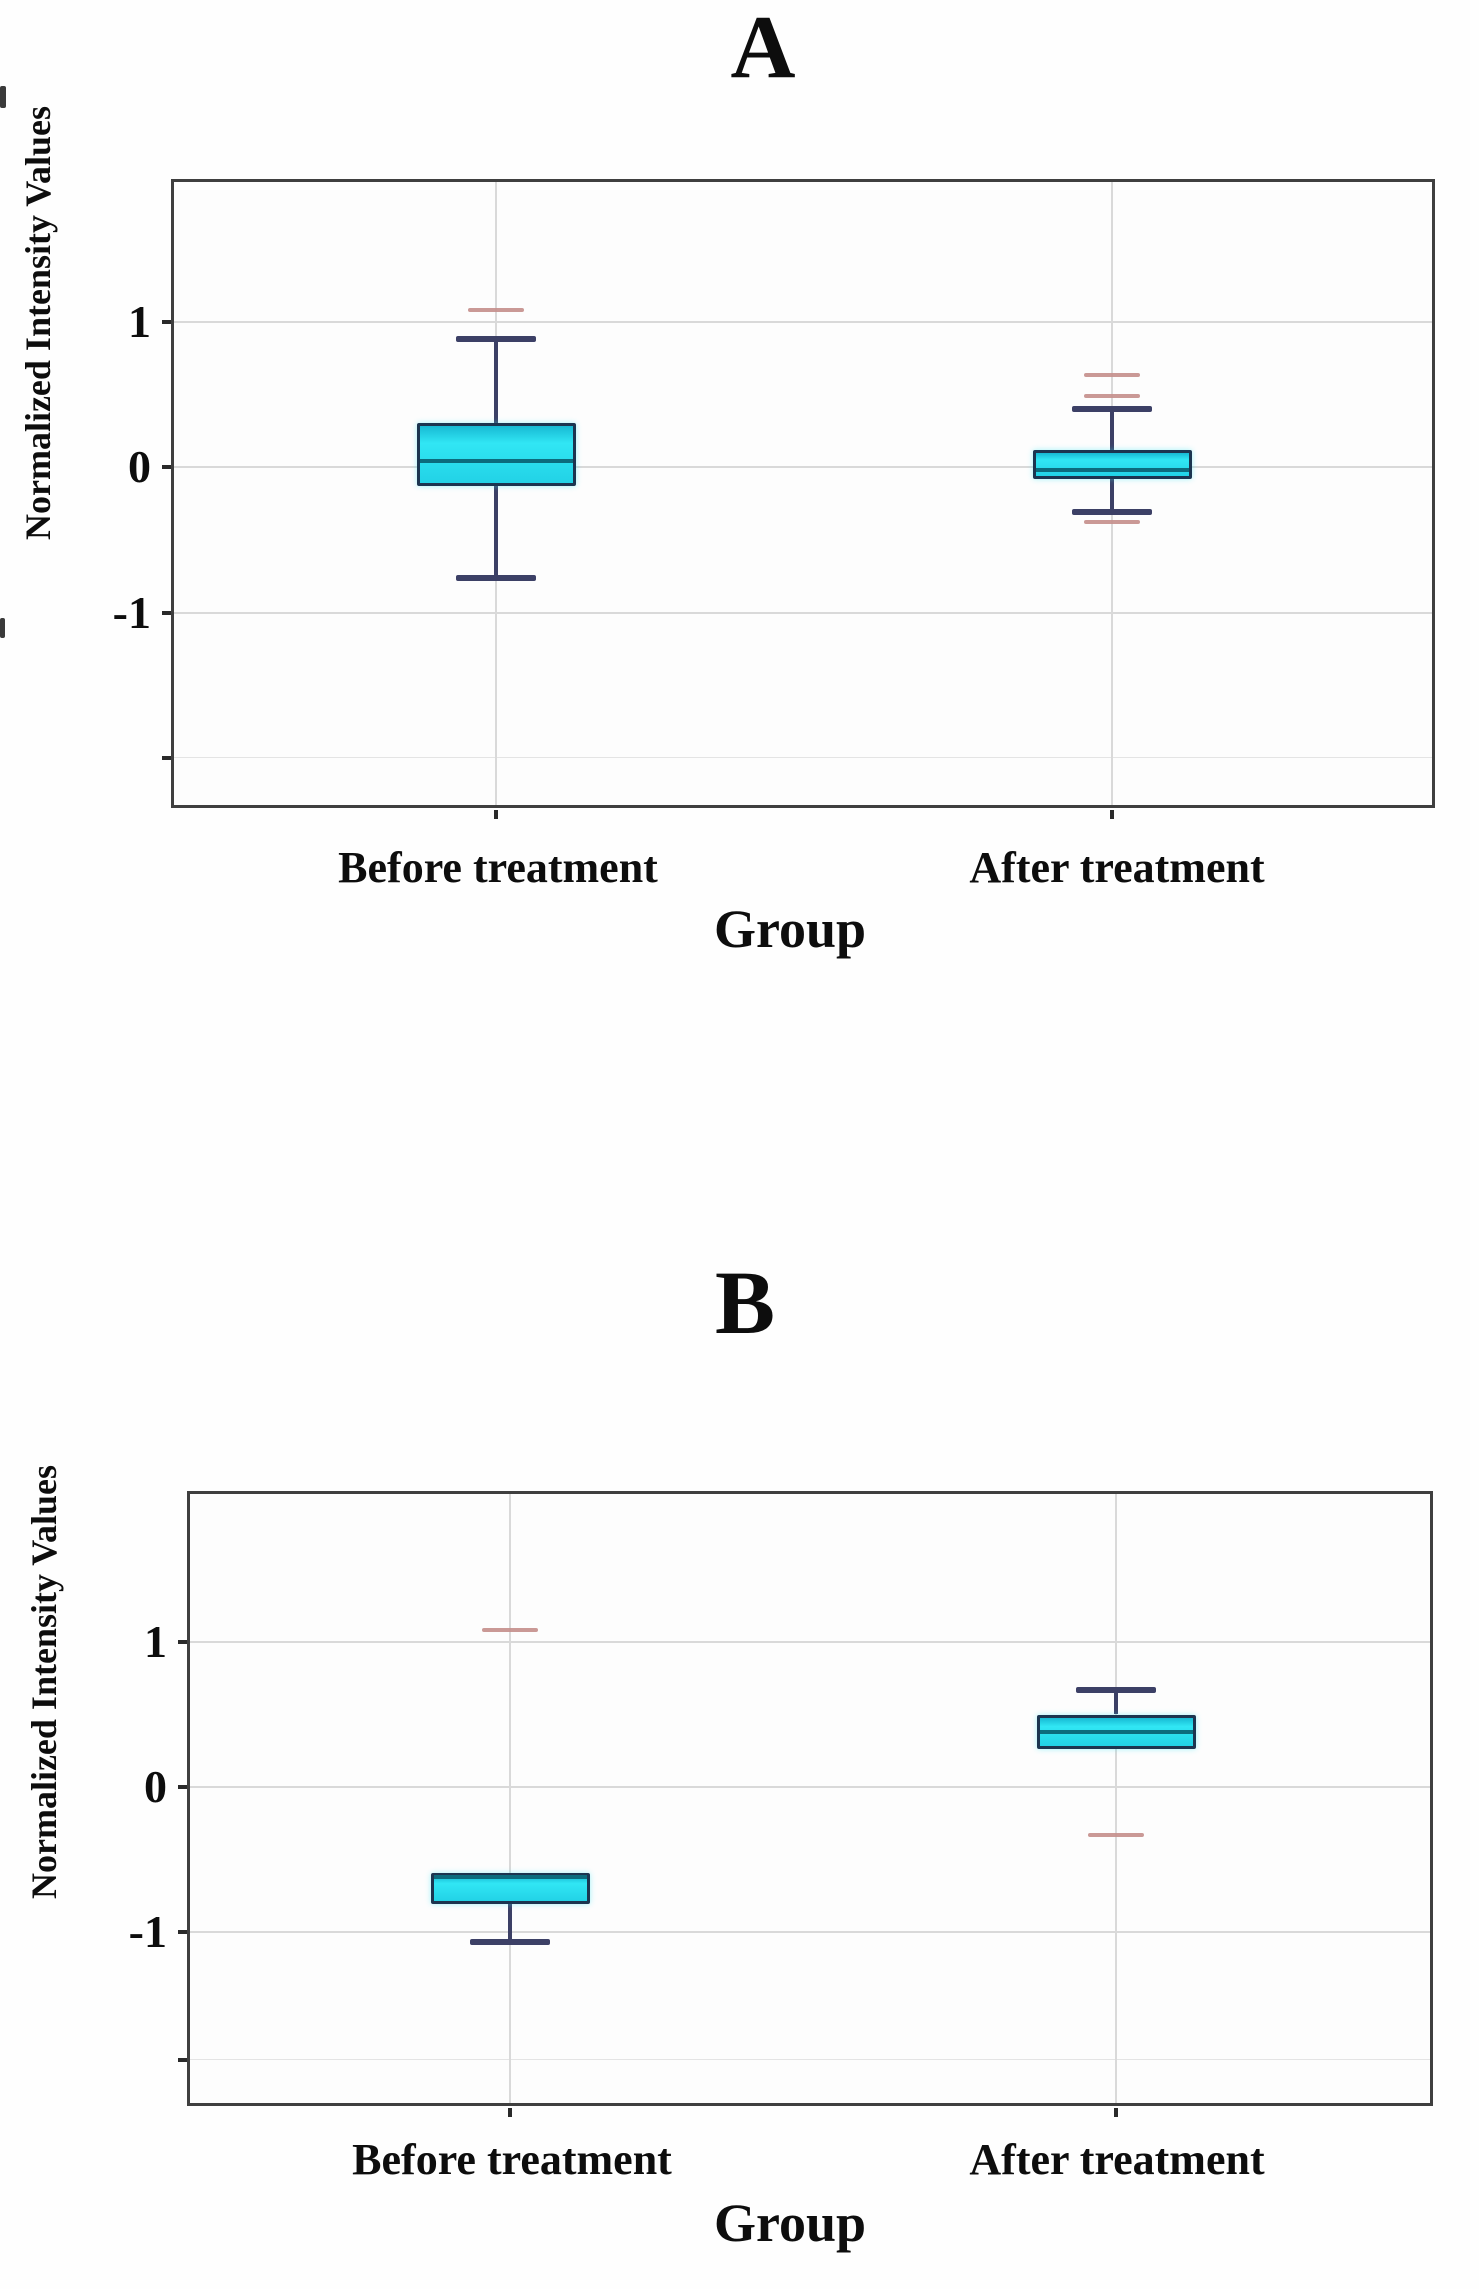 This screenshot has width=1479, height=2289. I want to click on panel-b-x-axis-label: Group, so click(790, 2223).